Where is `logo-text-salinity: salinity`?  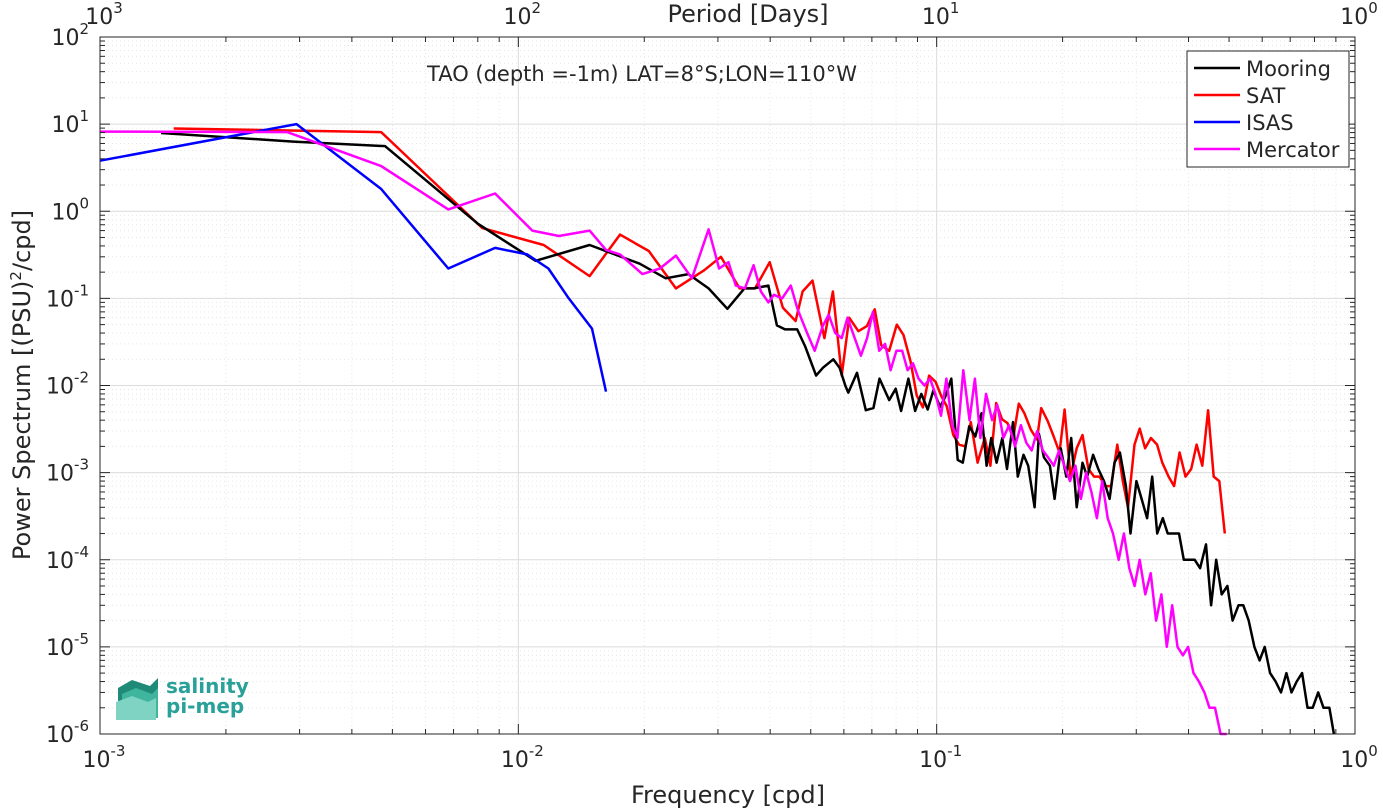
logo-text-salinity: salinity is located at coordinates (207, 686).